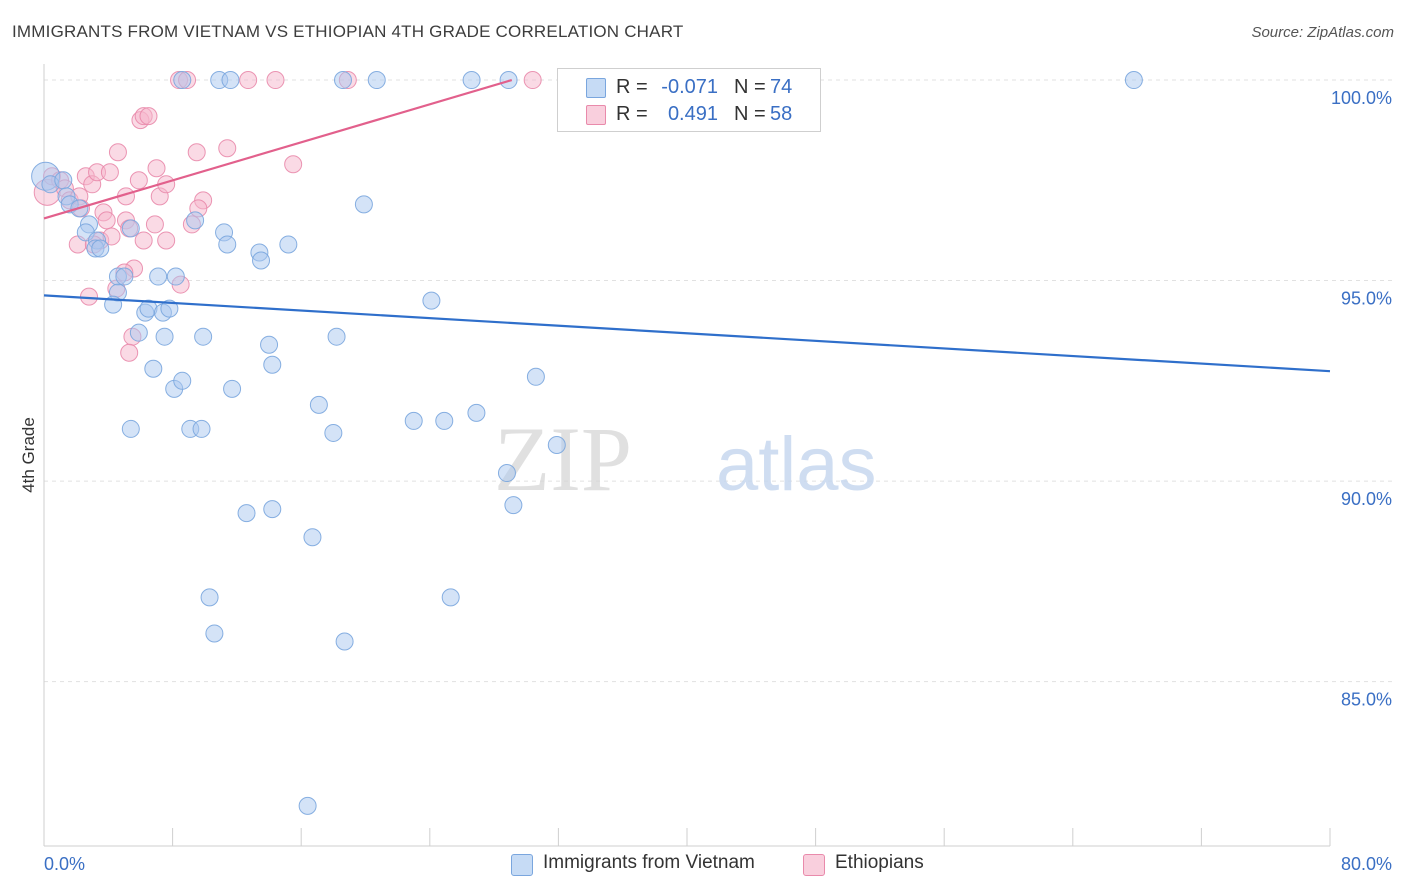 The width and height of the screenshot is (1406, 892). I want to click on bottom-legend-label-ethiopians: Ethiopians, so click(879, 862).